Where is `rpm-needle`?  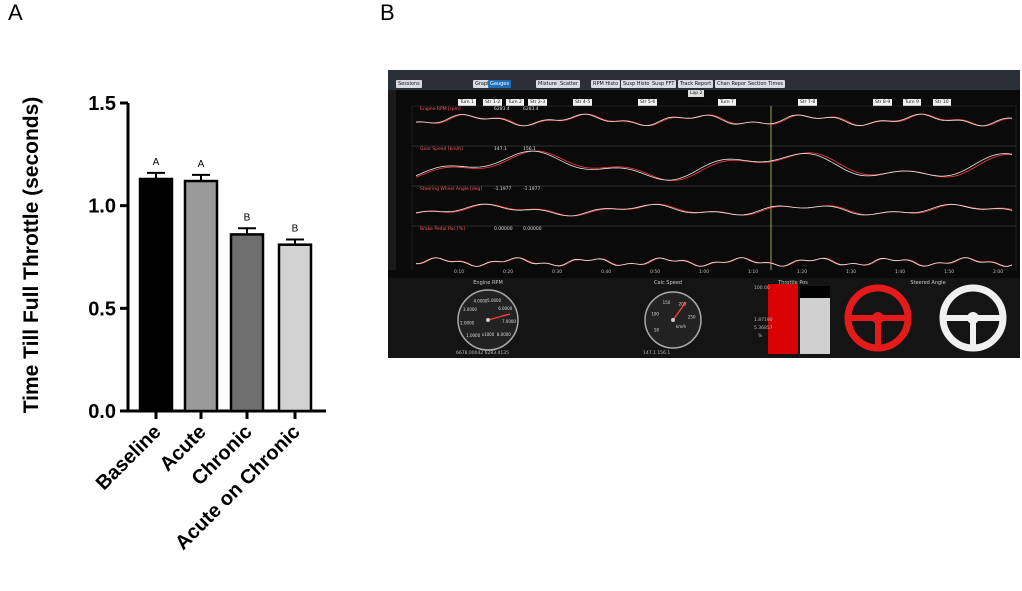
rpm-needle is located at coordinates (499, 317).